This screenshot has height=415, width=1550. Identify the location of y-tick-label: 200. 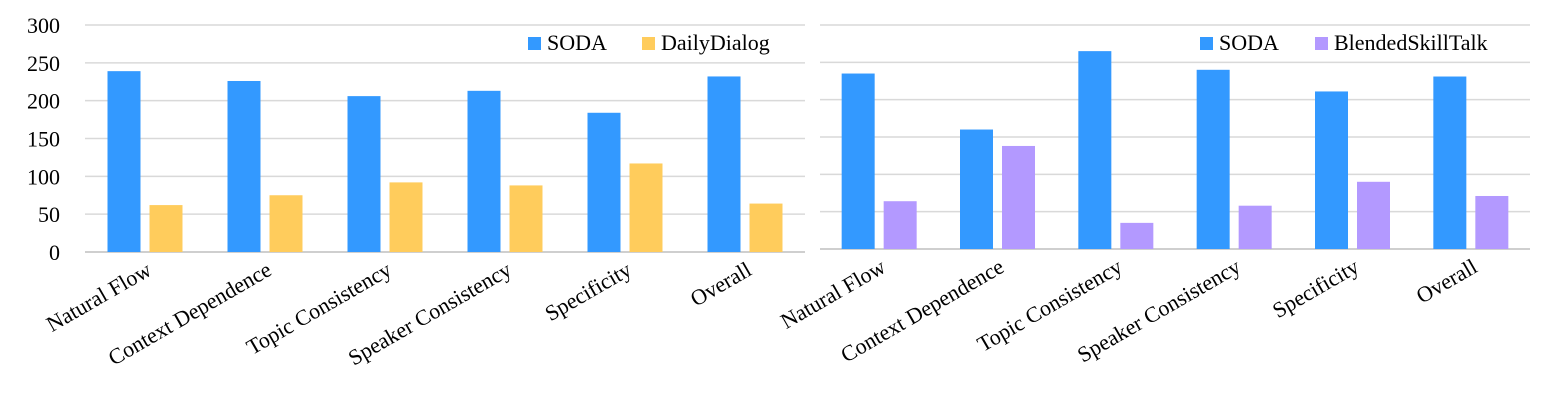
(43, 101).